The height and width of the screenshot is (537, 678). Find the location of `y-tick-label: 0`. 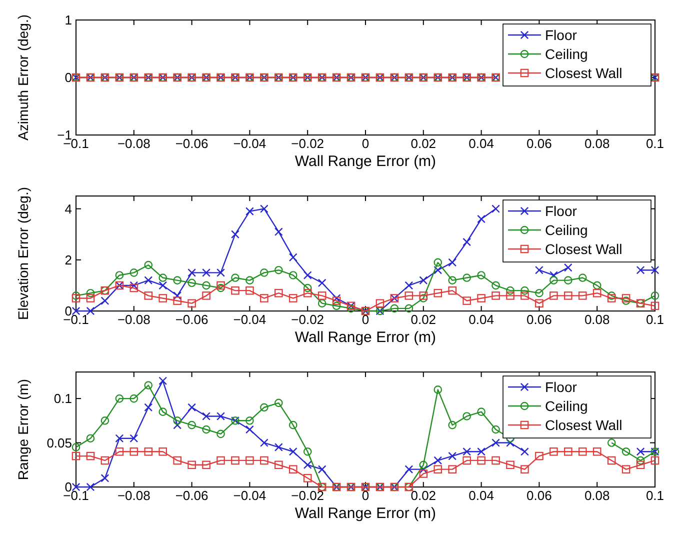

y-tick-label: 0 is located at coordinates (68, 77).